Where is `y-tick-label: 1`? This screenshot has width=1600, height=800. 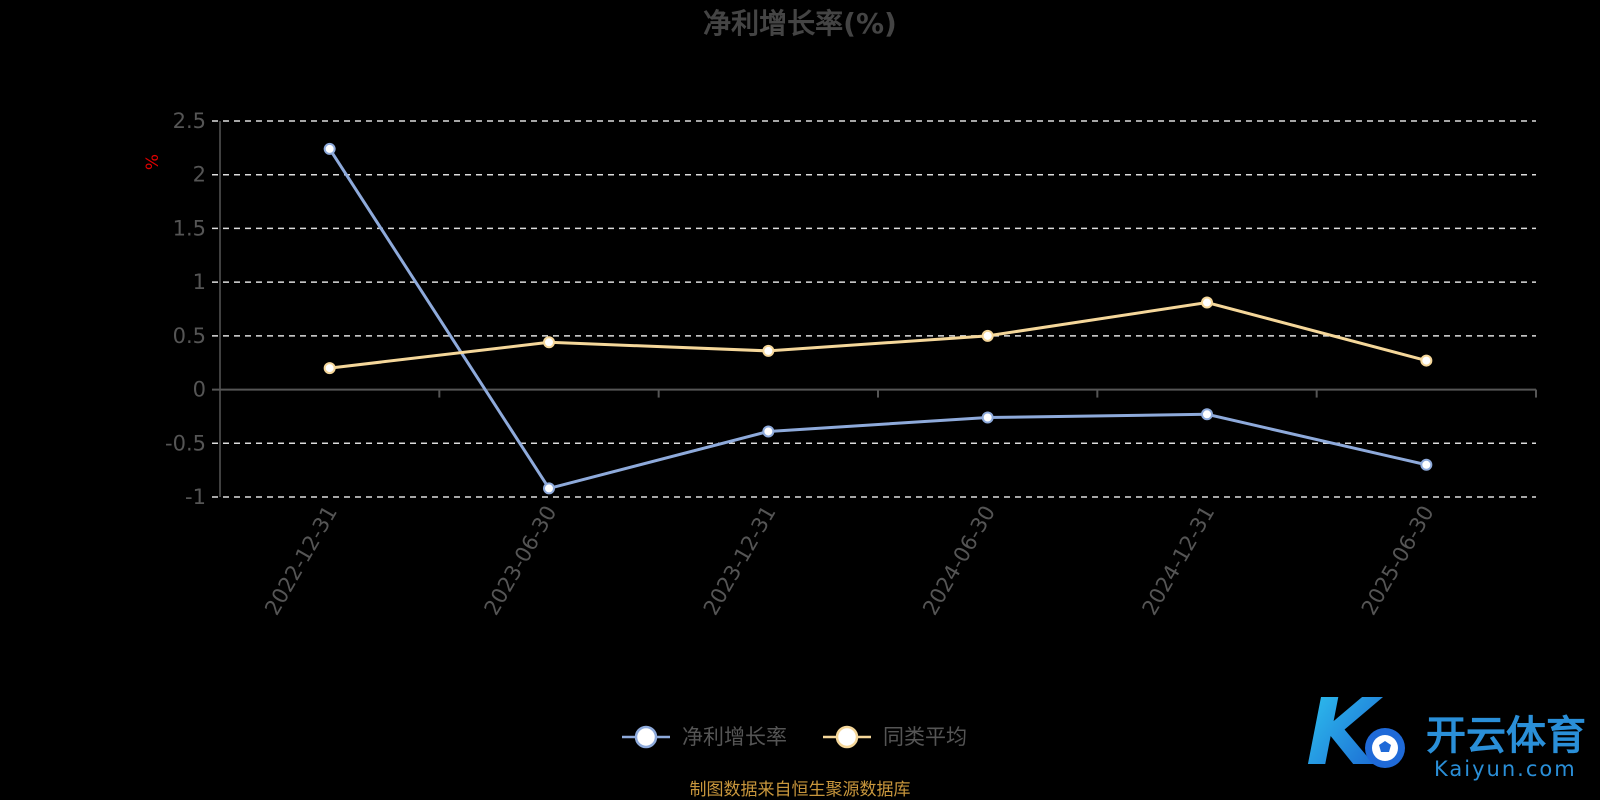 y-tick-label: 1 is located at coordinates (199, 282).